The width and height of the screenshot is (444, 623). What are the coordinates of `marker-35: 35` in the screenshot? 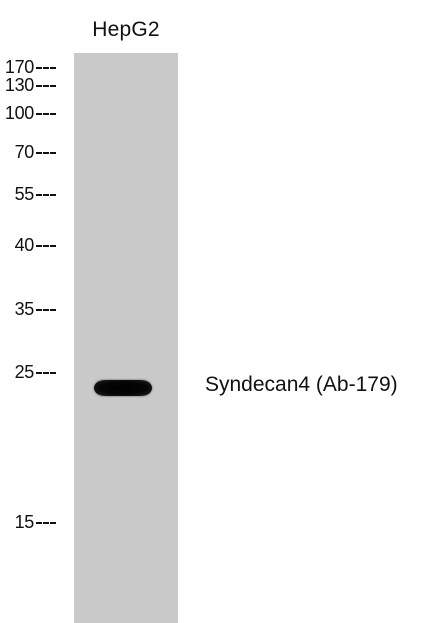 It's located at (33, 309).